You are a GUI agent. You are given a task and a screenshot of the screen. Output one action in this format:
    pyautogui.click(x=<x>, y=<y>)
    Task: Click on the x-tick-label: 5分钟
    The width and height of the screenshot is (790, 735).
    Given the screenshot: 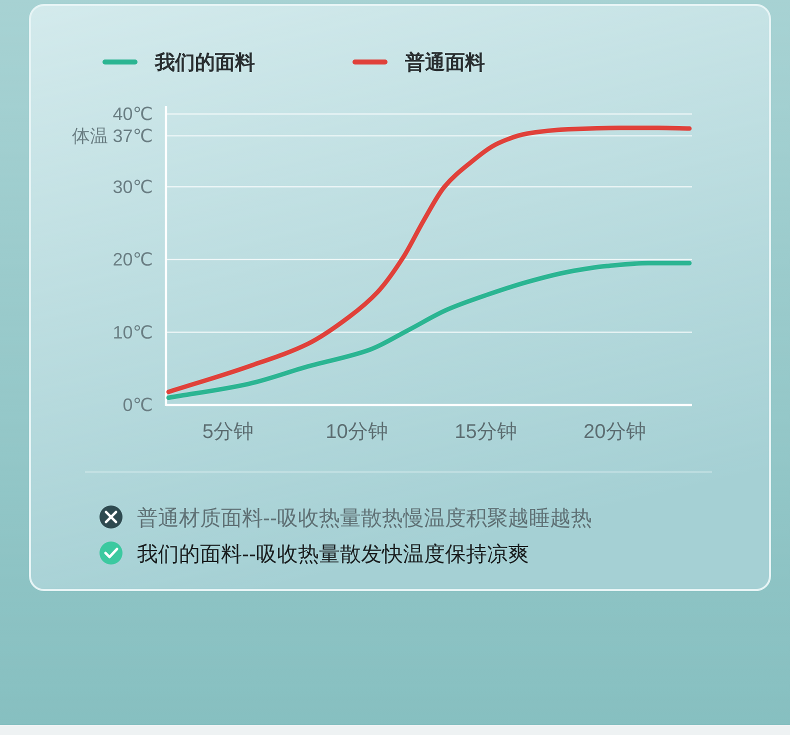 What is the action you would take?
    pyautogui.click(x=228, y=432)
    